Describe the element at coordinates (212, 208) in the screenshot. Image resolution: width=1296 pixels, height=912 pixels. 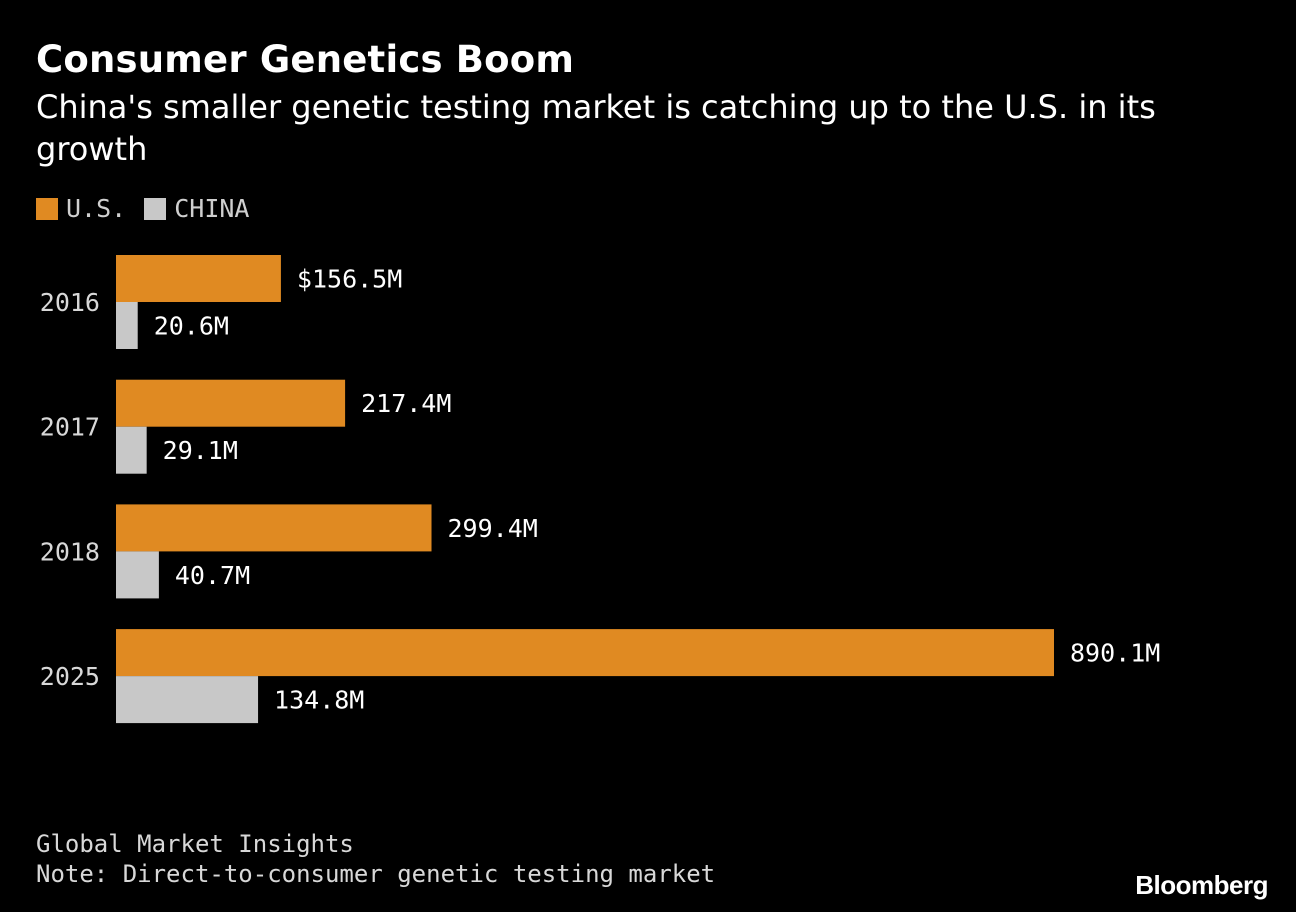
I see `legend-label-china: CHINA` at that location.